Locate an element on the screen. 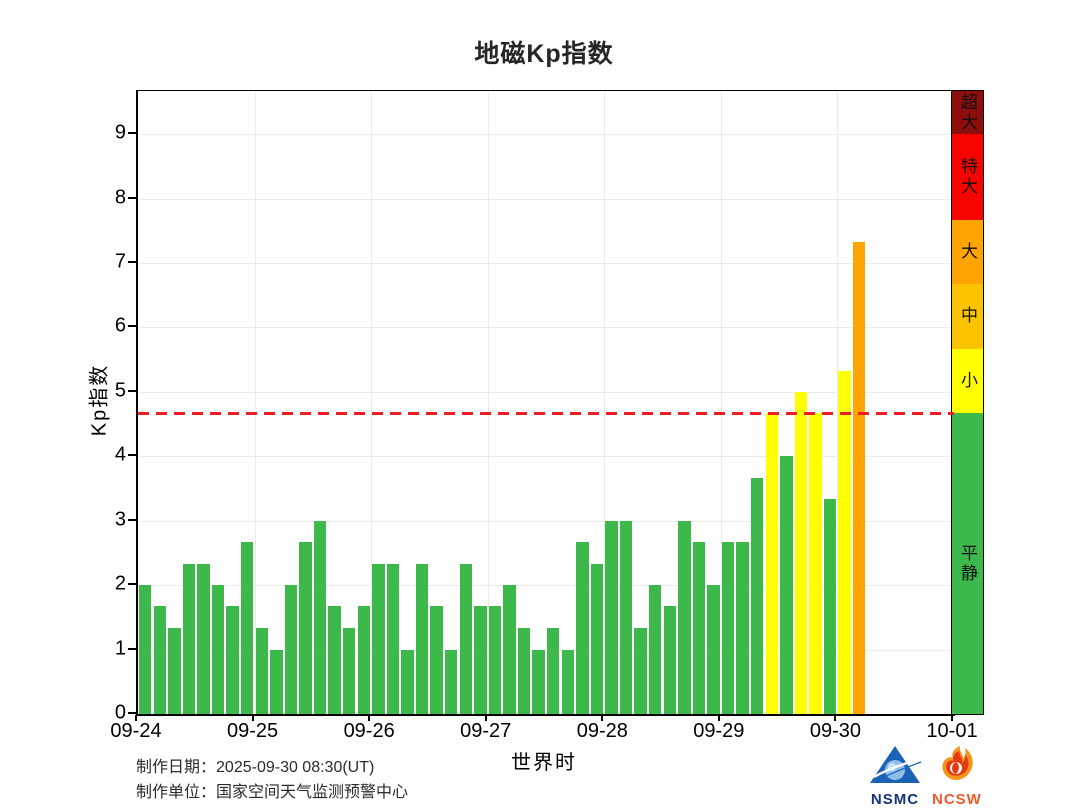  x-axis-tick-label: 10-01 is located at coordinates (952, 731).